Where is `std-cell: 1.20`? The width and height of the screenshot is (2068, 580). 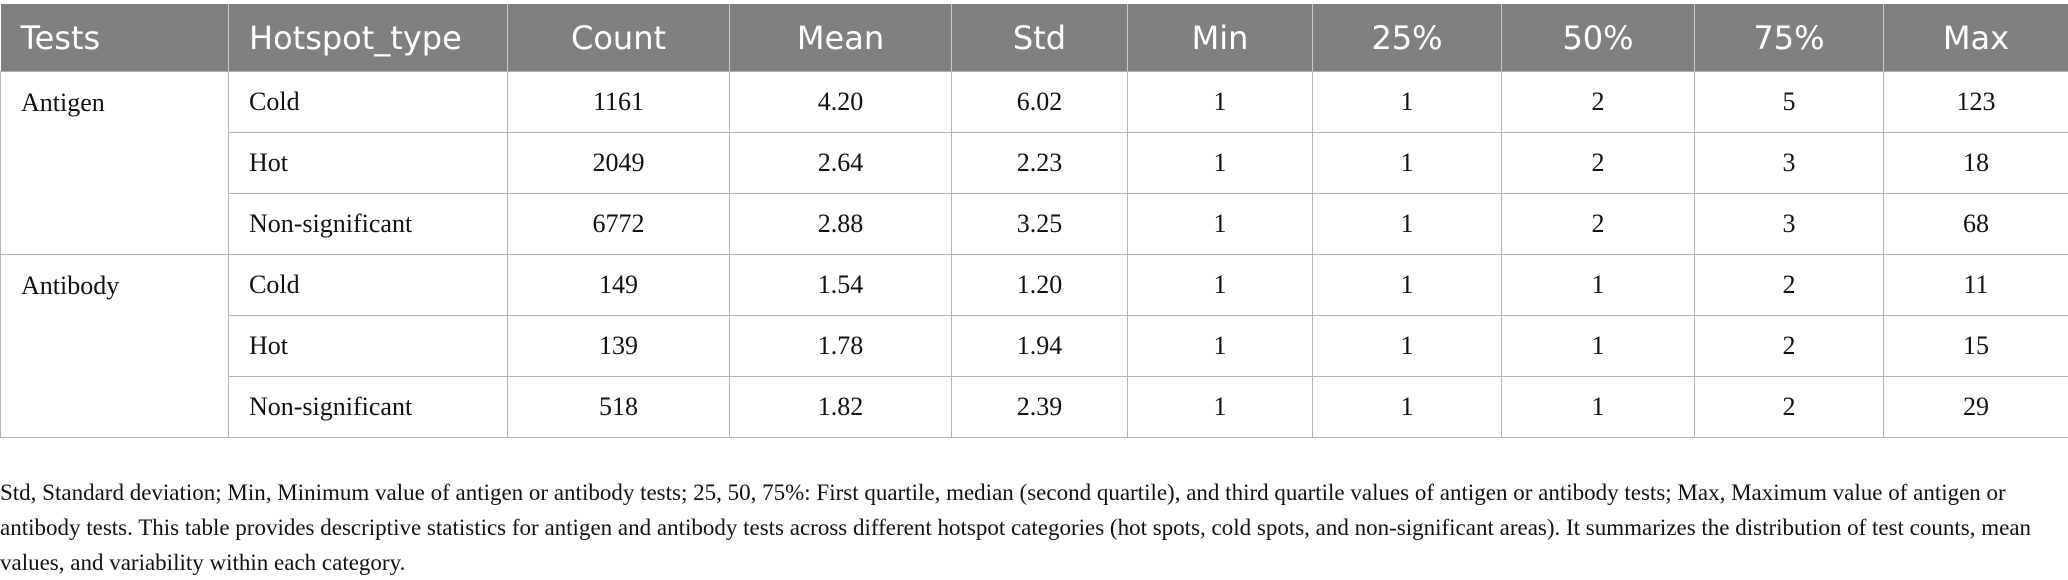 std-cell: 1.20 is located at coordinates (1040, 285).